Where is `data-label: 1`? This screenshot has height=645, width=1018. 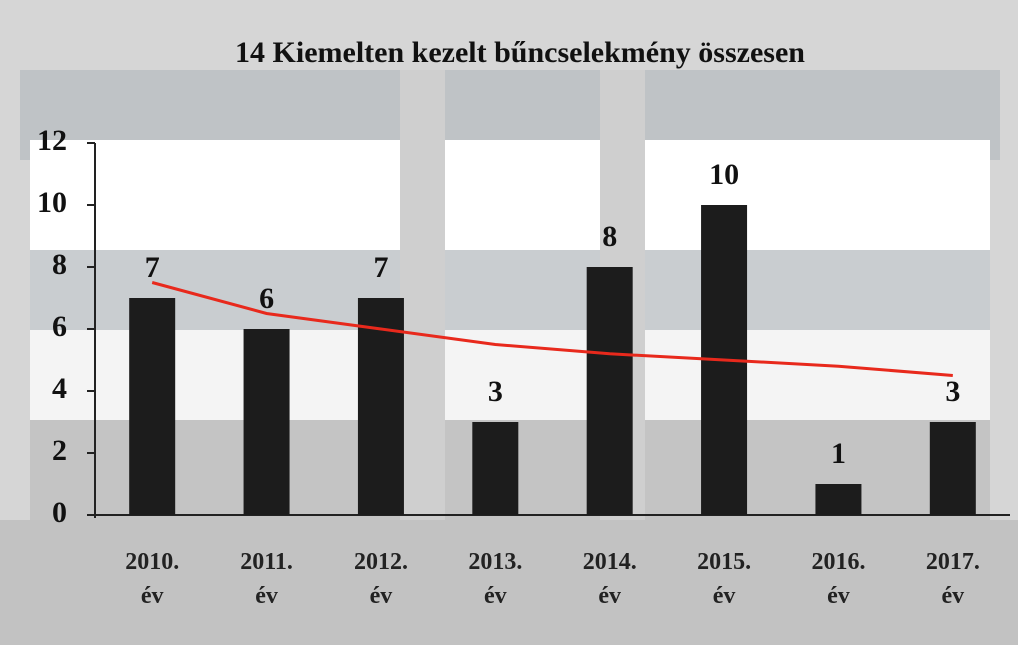 data-label: 1 is located at coordinates (838, 453).